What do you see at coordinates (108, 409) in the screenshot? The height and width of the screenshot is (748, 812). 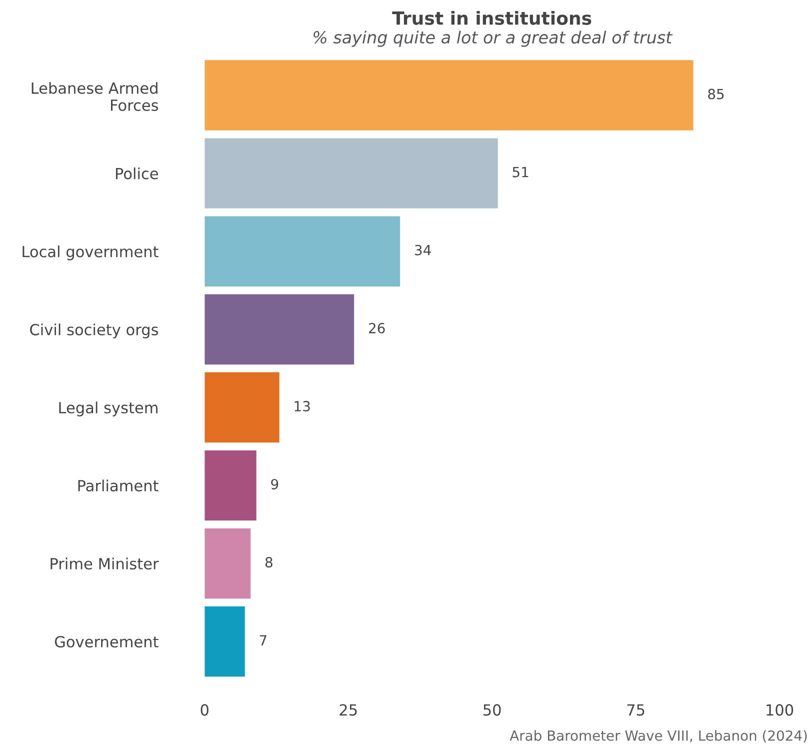 I see `y-tick-label: Legal system` at bounding box center [108, 409].